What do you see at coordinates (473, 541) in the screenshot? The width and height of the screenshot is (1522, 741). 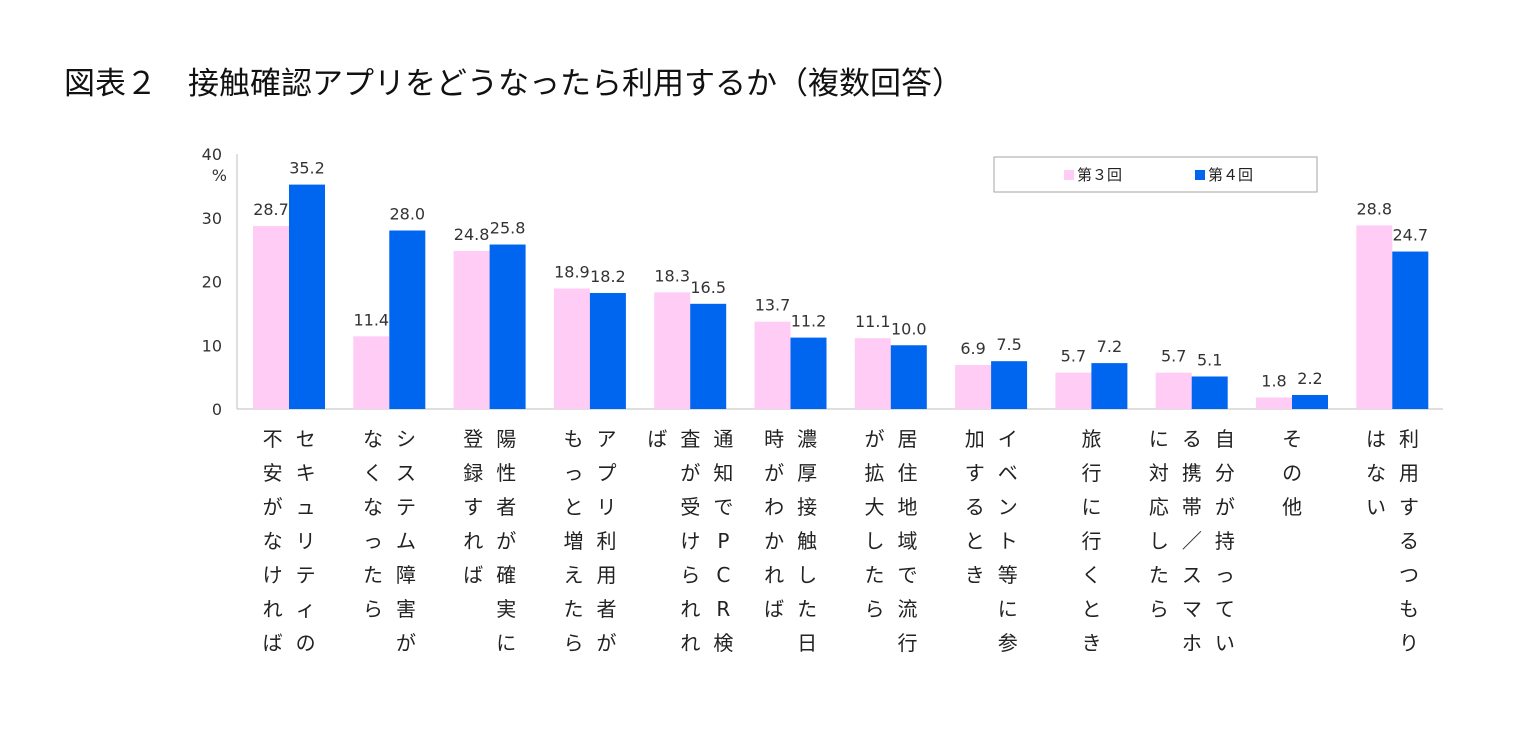 I see `category-label-char: れ` at bounding box center [473, 541].